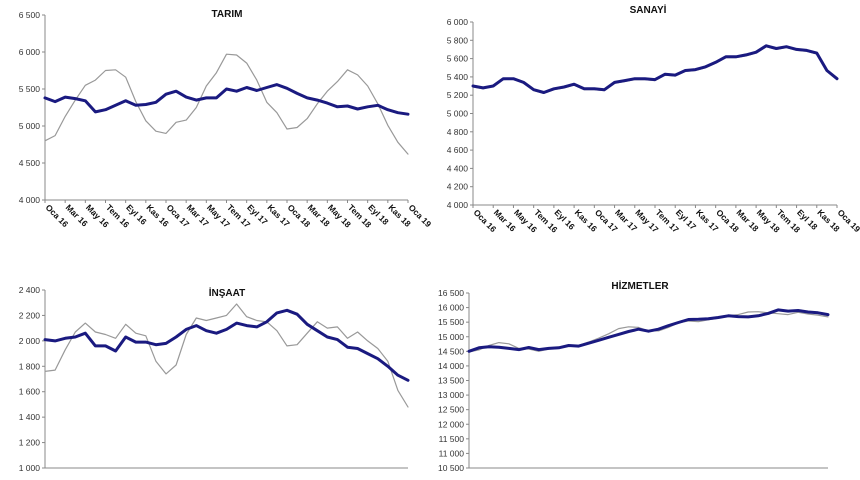 This screenshot has width=860, height=480. What do you see at coordinates (30, 417) in the screenshot?
I see `y-tick-label: 1 400` at bounding box center [30, 417].